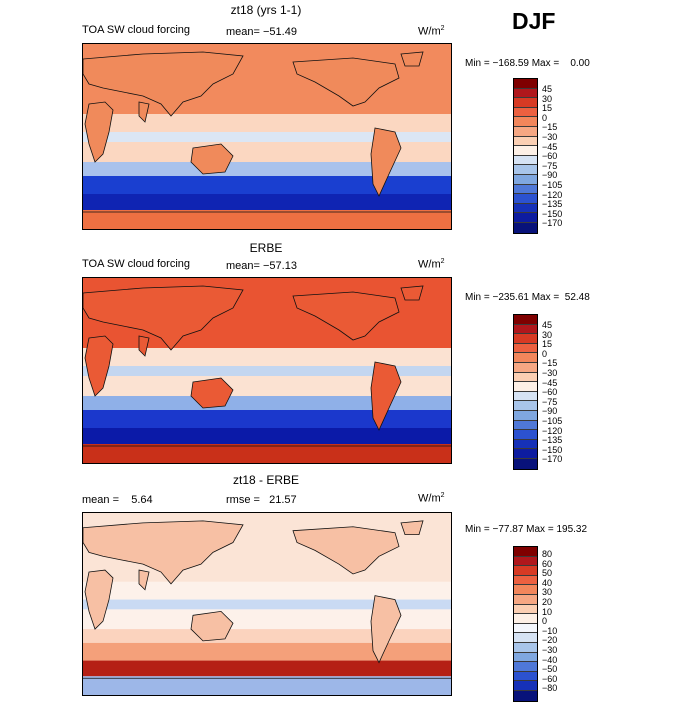 The height and width of the screenshot is (702, 700). Describe the element at coordinates (545, 621) in the screenshot. I see `colorbar-tick-label: 0` at that location.